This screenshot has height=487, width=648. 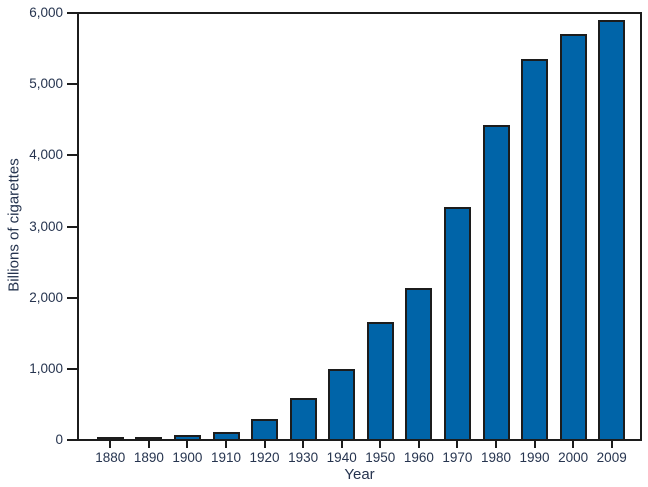 What do you see at coordinates (380, 457) in the screenshot?
I see `x-tick-label-1950: 1950` at bounding box center [380, 457].